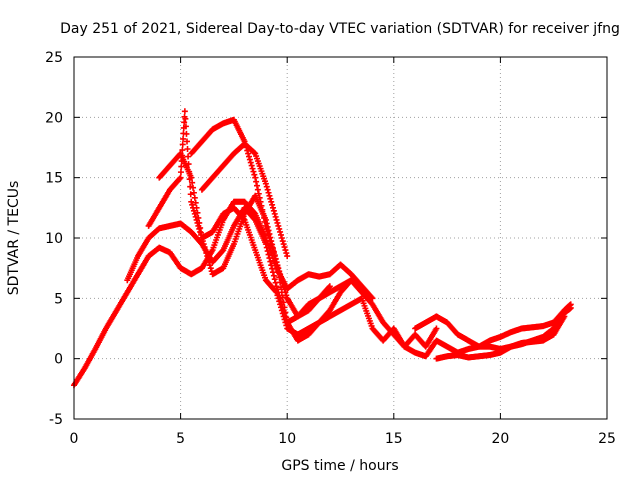 The width and height of the screenshot is (640, 480). What do you see at coordinates (54, 58) in the screenshot?
I see `y-tick-label: 25` at bounding box center [54, 58].